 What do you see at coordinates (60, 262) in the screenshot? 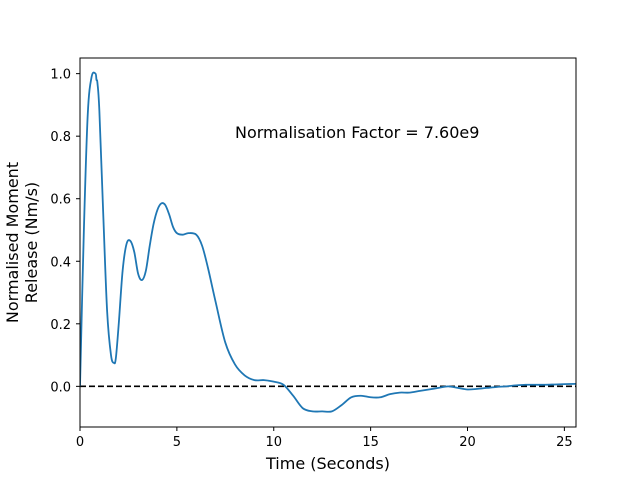
I see `y-tick-label: 0.4` at bounding box center [60, 262].